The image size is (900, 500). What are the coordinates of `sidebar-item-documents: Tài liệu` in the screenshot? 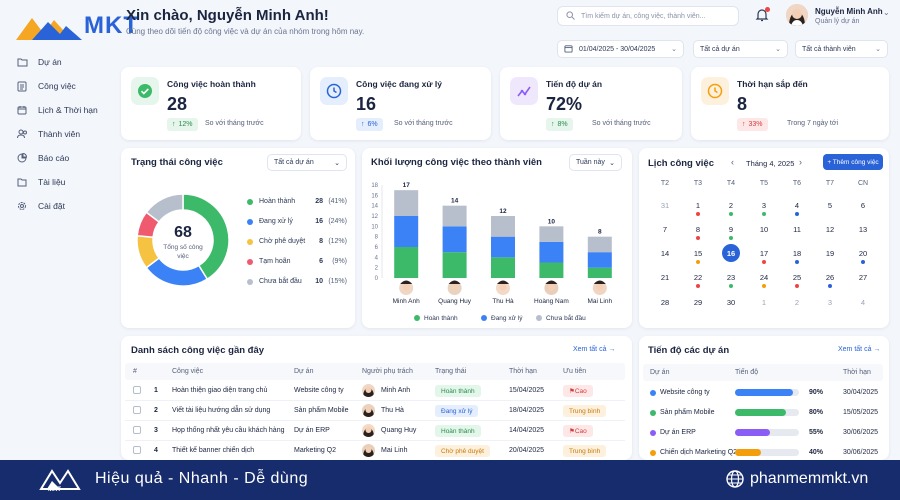 It's located at (58, 182).